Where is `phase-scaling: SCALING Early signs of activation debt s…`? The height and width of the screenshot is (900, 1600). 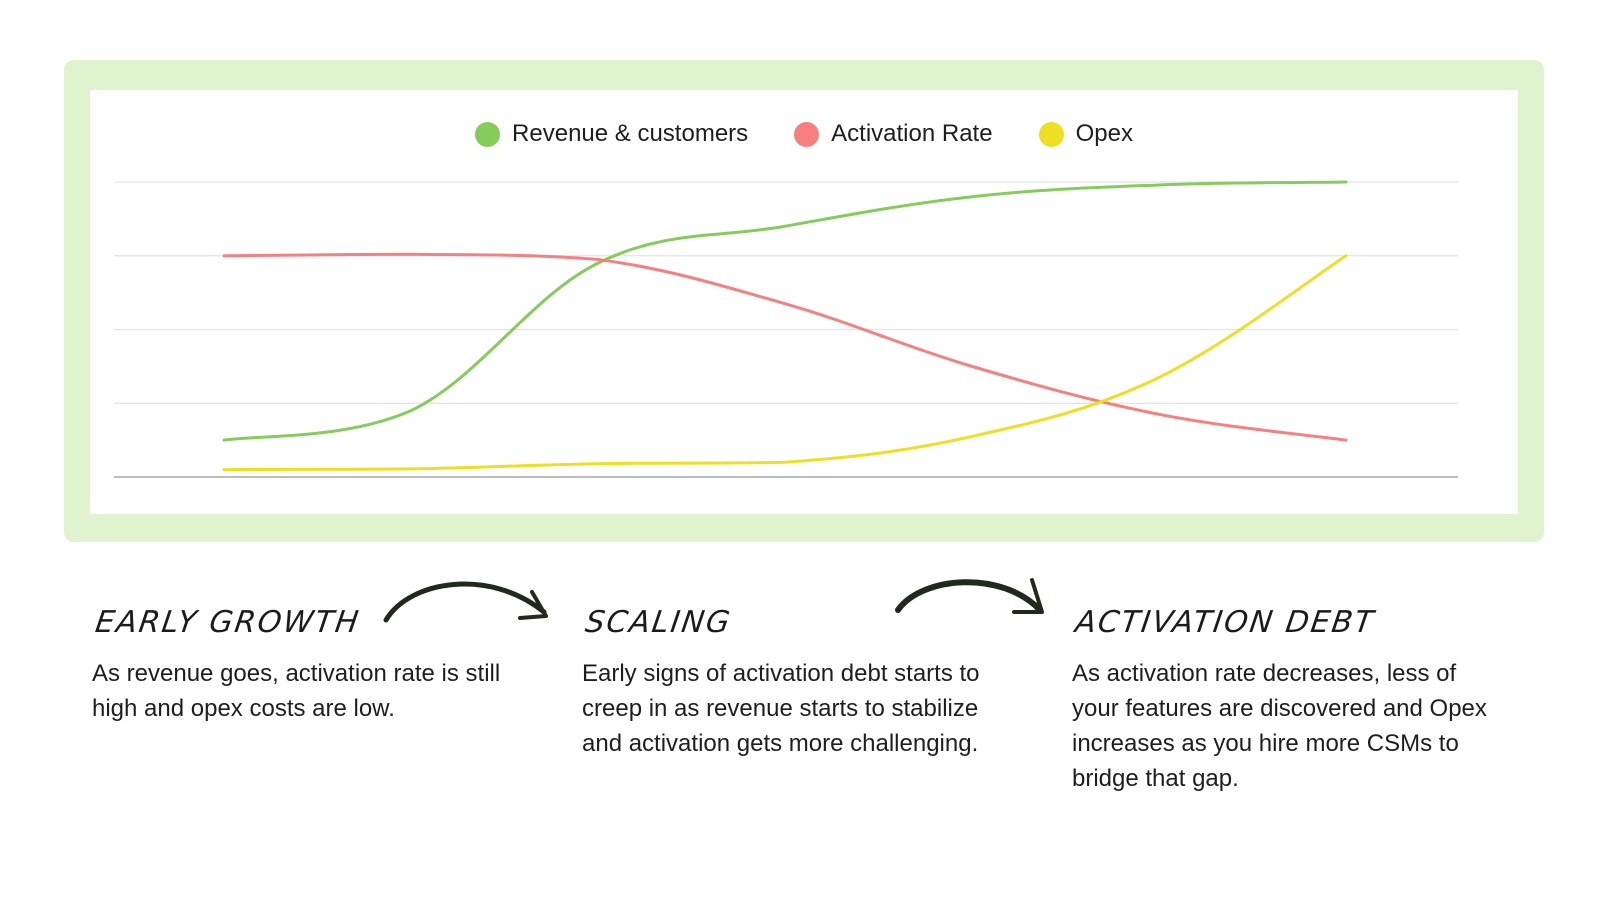 phase-scaling: SCALING Early signs of activation debt s… is located at coordinates (792, 679).